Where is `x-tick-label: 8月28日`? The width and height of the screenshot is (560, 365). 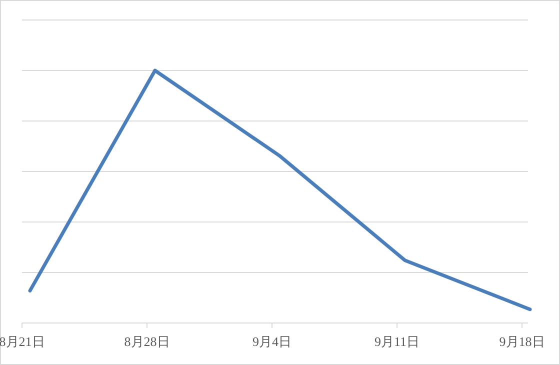
x-tick-label: 8月28日 is located at coordinates (147, 341).